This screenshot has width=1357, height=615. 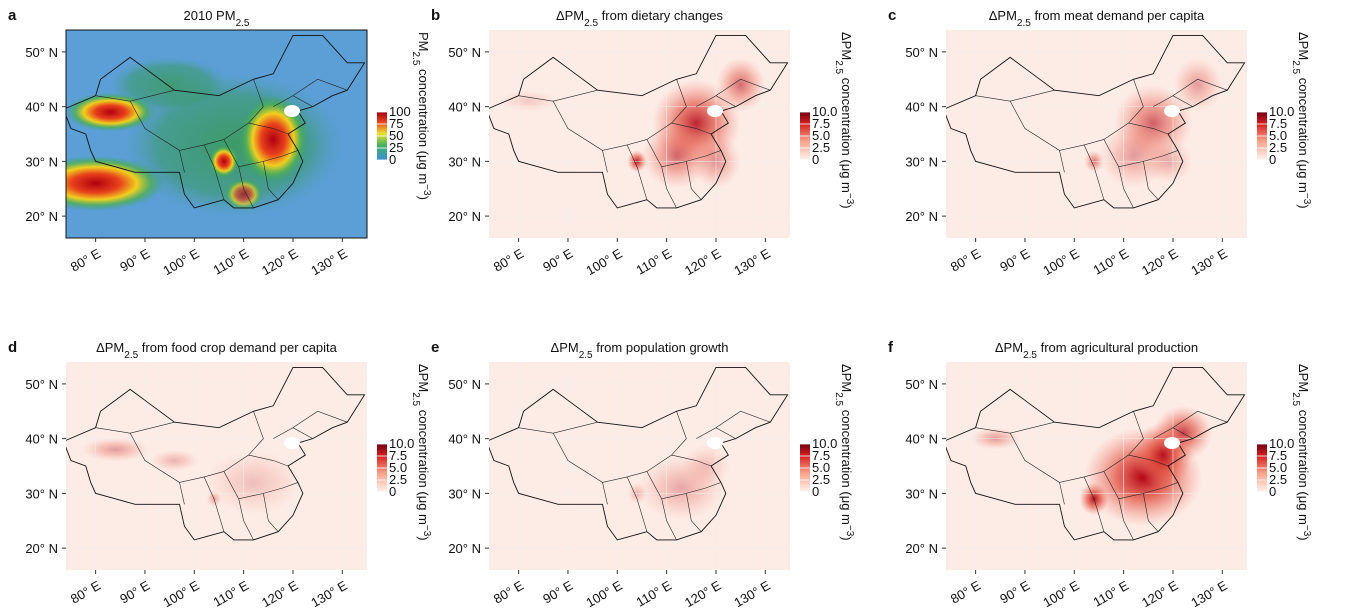 I want to click on colorbar-tick-label: 5.0, so click(x=1278, y=467).